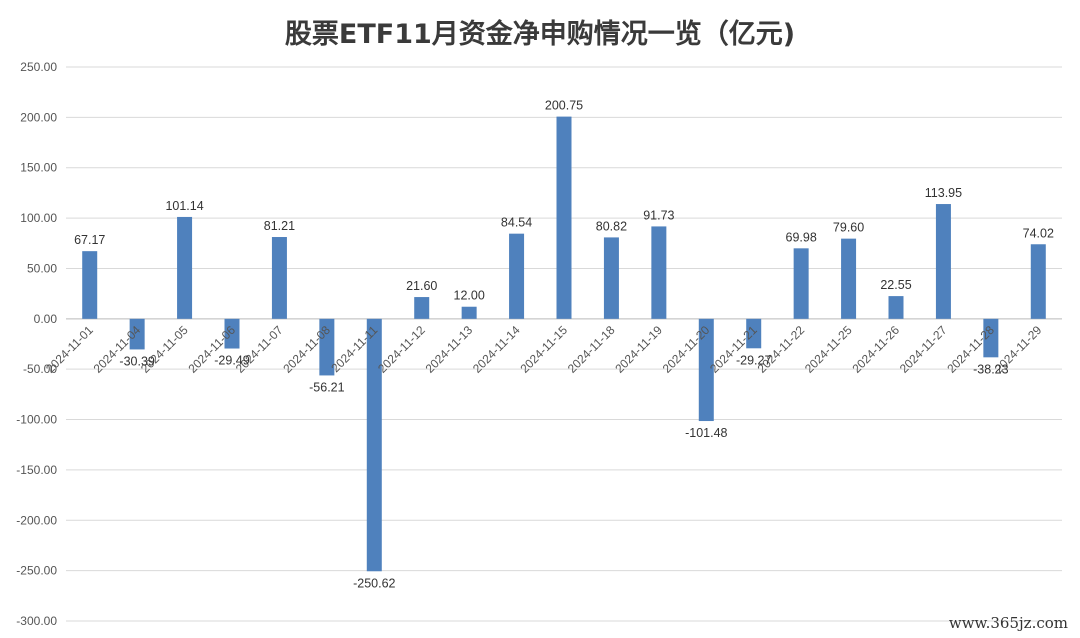 This screenshot has height=638, width=1080. I want to click on x-tick-label: 2024-11-25, so click(828, 349).